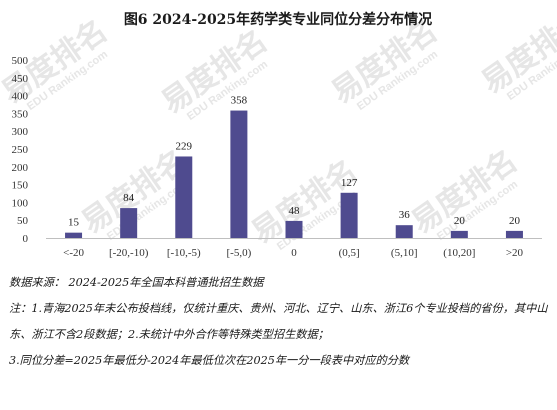  What do you see at coordinates (405, 215) in the screenshot?
I see `data-label-6: 36` at bounding box center [405, 215].